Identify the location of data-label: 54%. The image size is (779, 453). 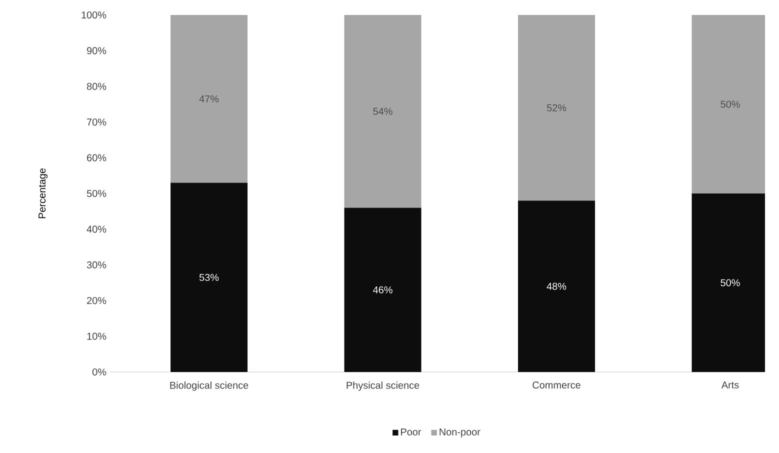
(382, 111).